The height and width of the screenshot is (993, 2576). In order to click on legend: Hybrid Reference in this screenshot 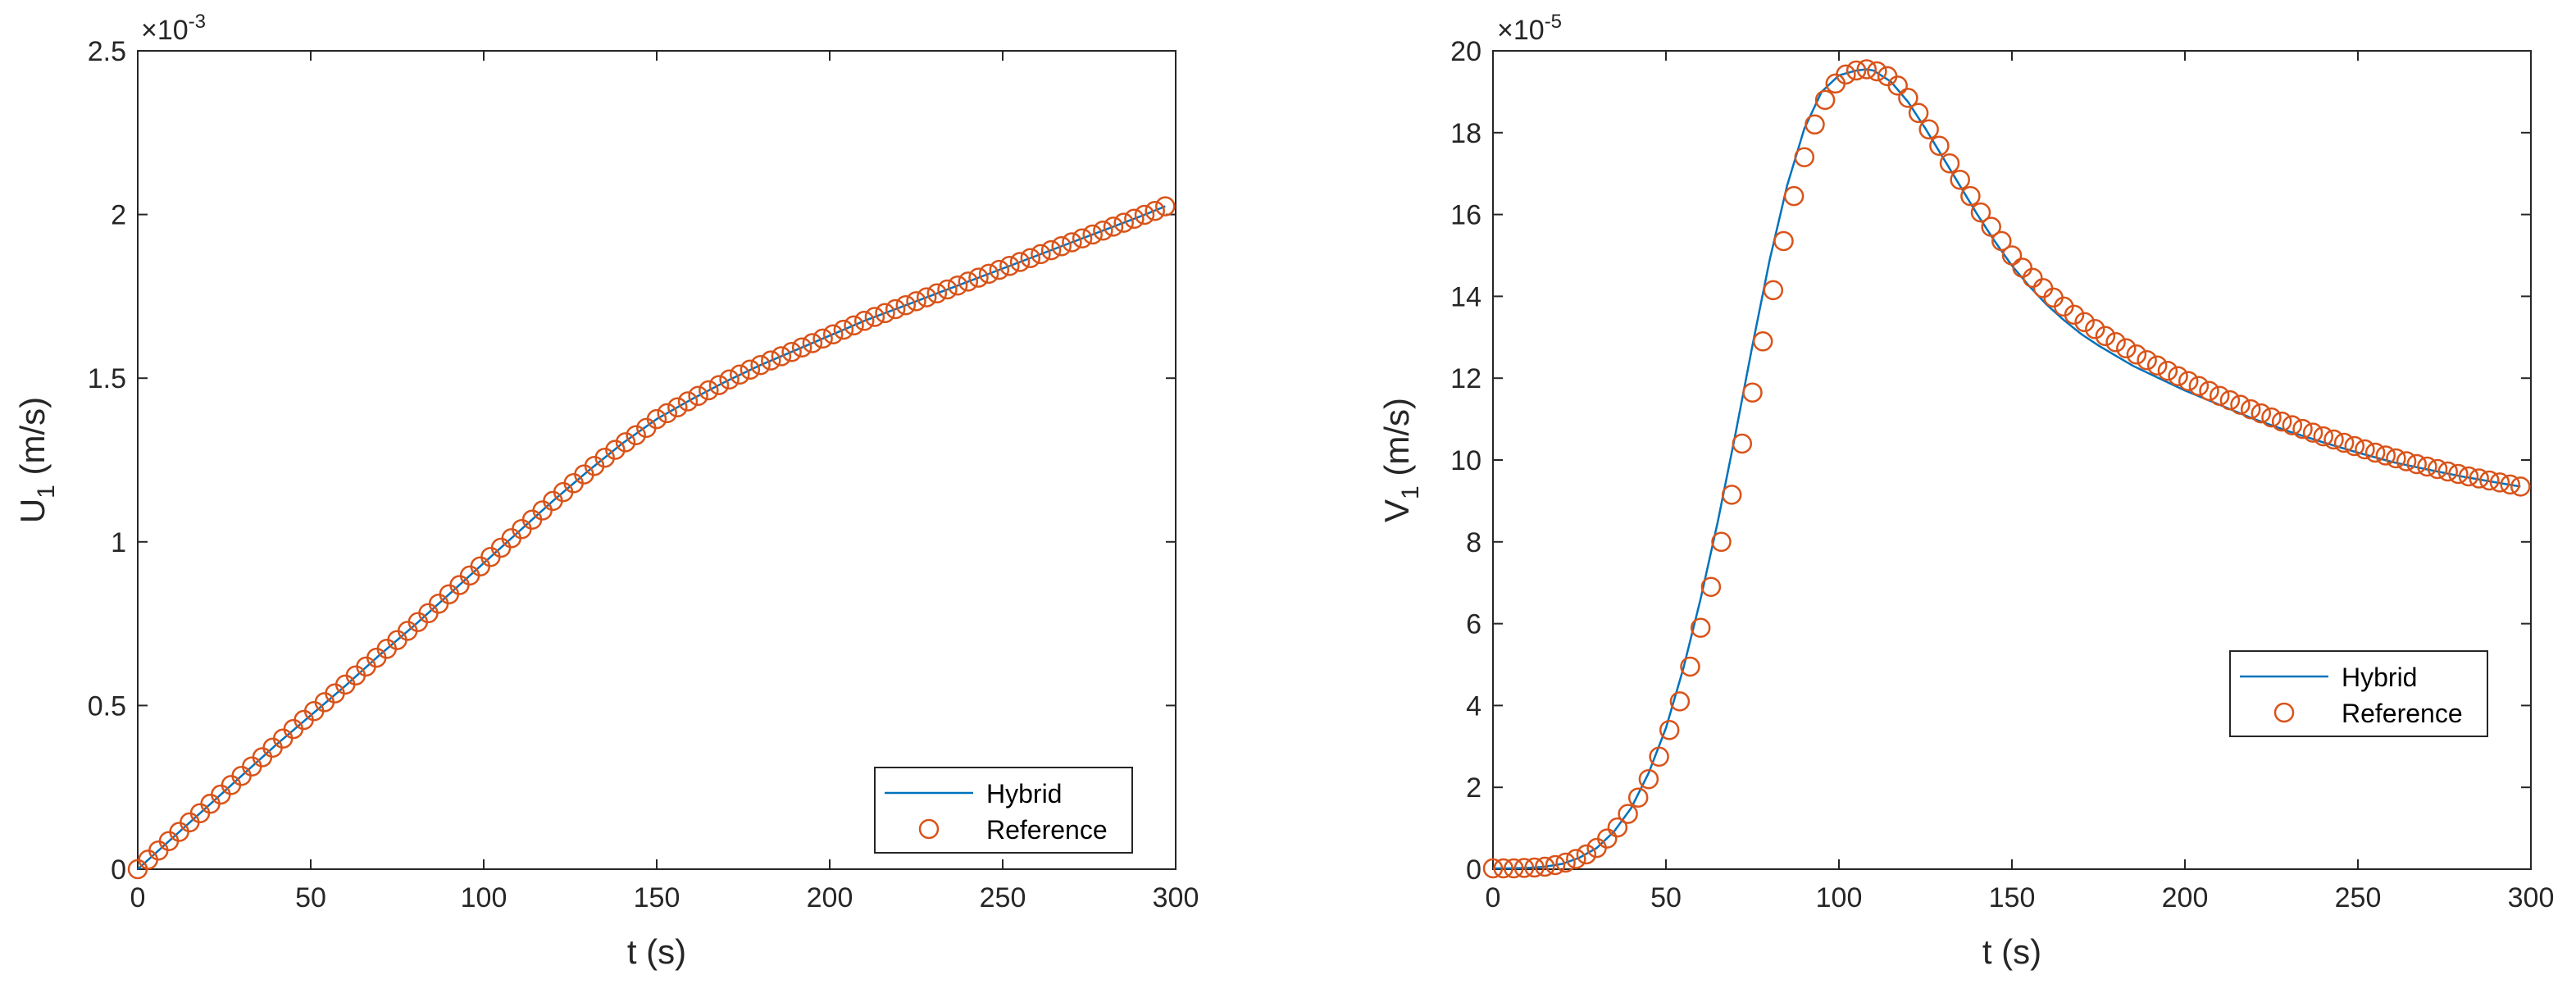, I will do `click(1004, 810)`.